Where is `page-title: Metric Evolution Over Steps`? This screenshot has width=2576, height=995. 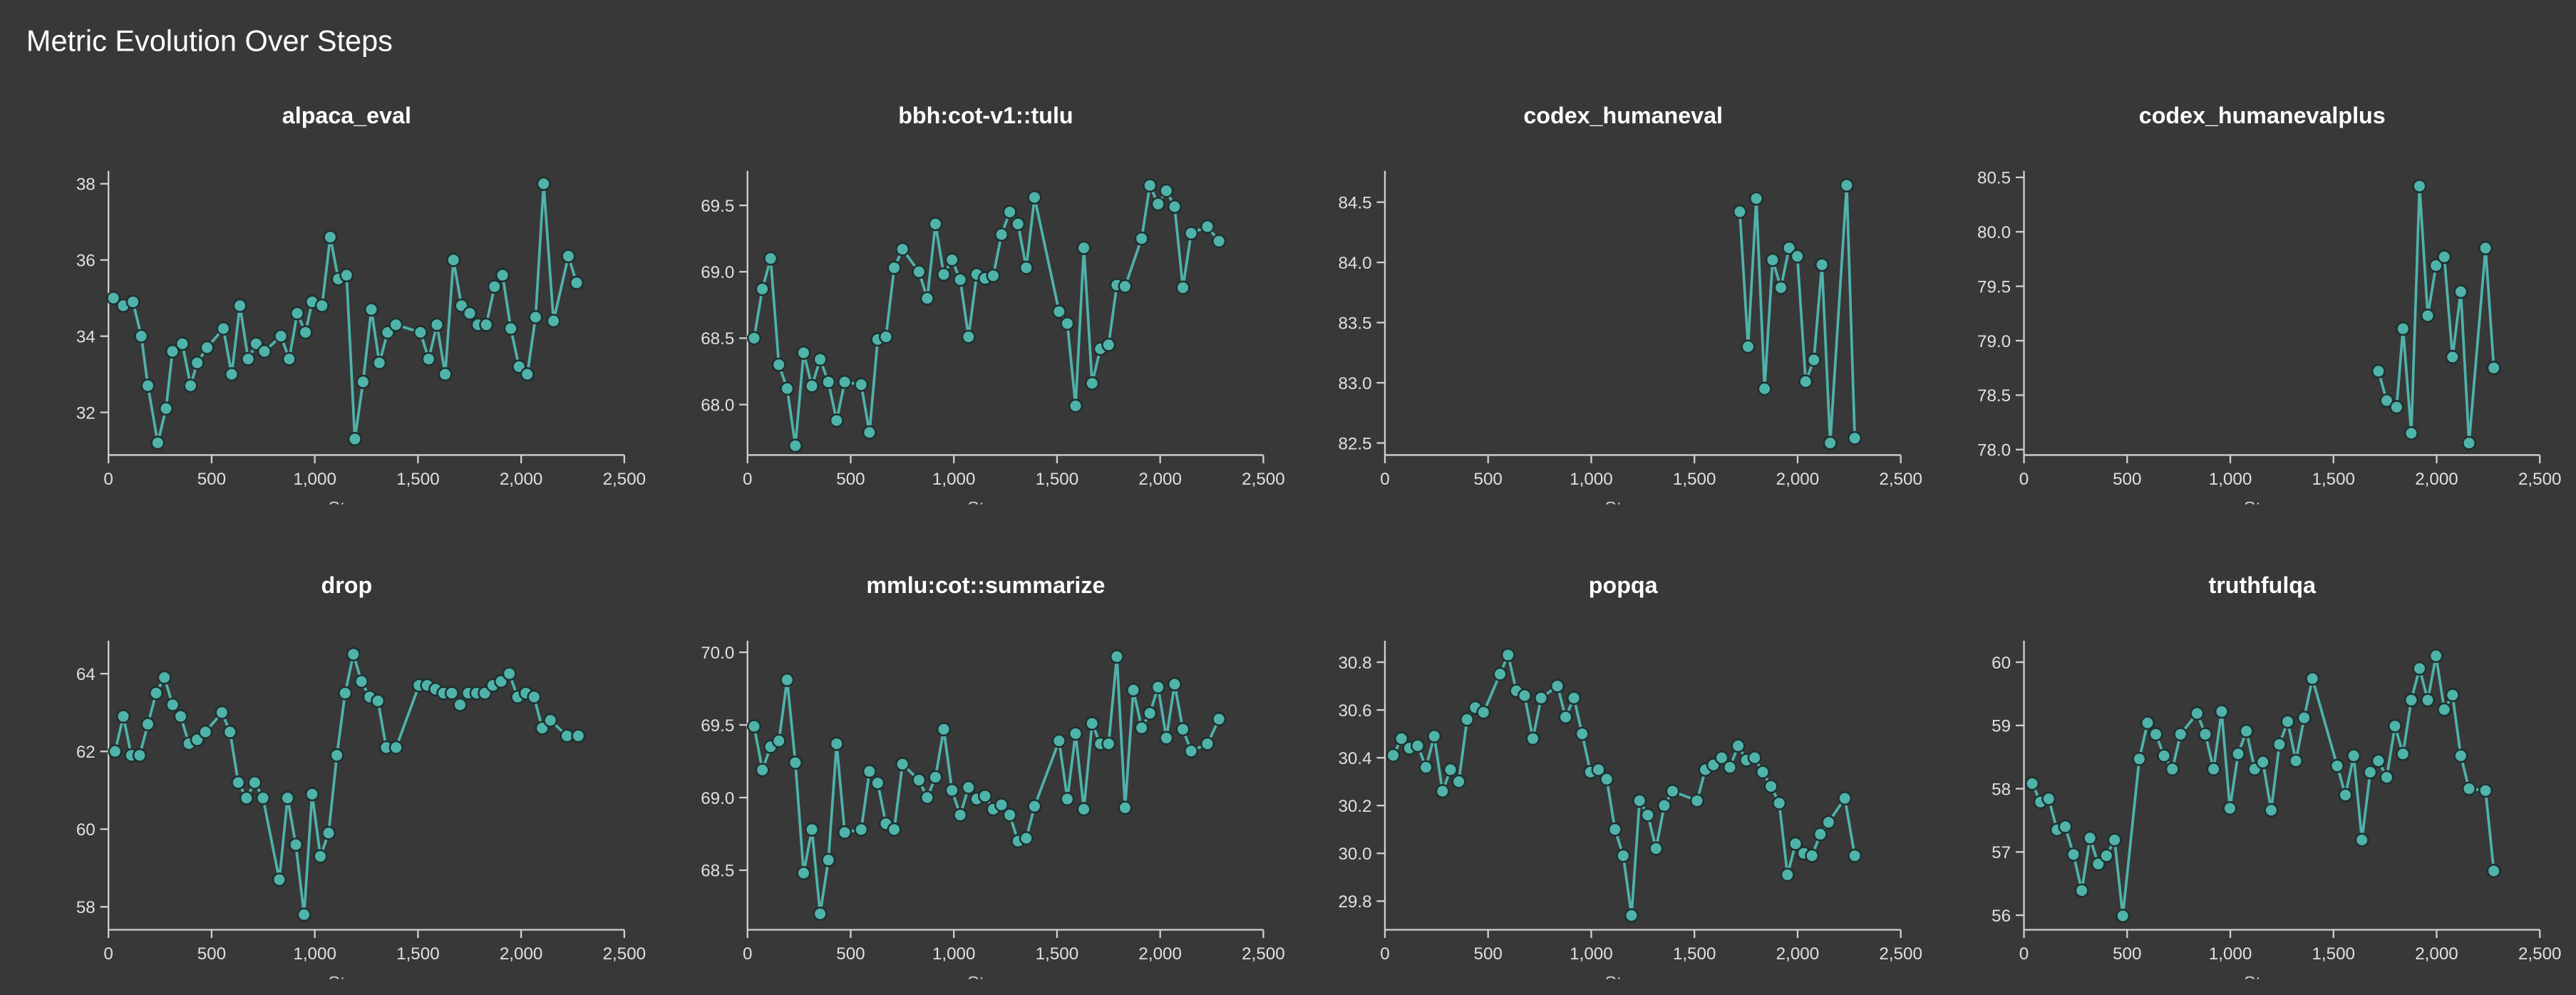 page-title: Metric Evolution Over Steps is located at coordinates (209, 40).